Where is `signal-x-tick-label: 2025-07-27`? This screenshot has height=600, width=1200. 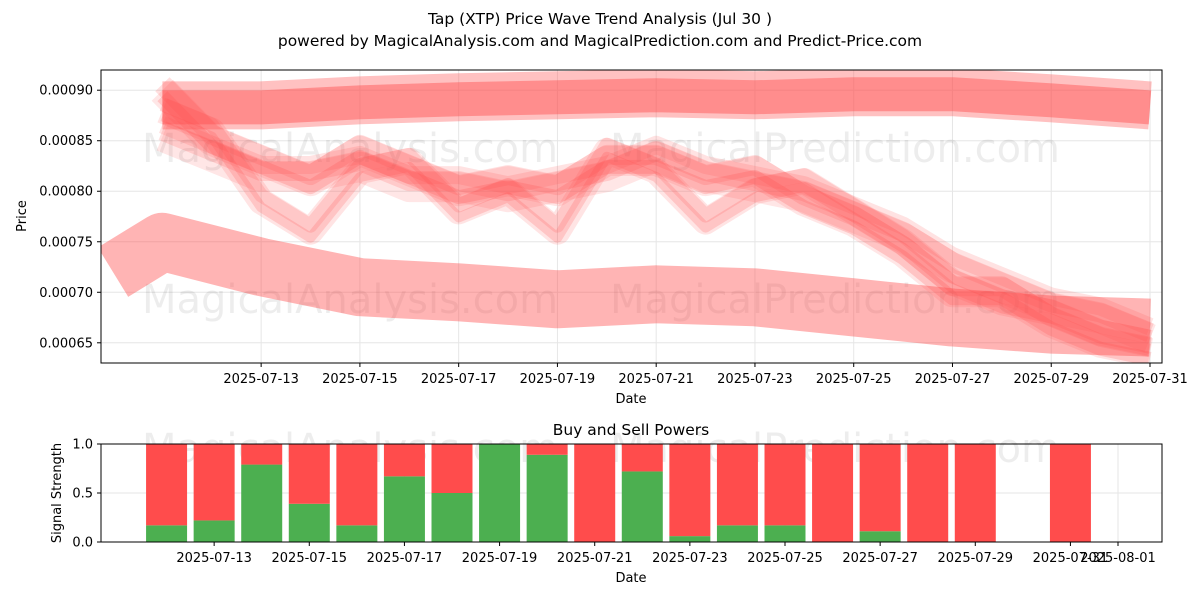
signal-x-tick-label: 2025-07-27 is located at coordinates (880, 558).